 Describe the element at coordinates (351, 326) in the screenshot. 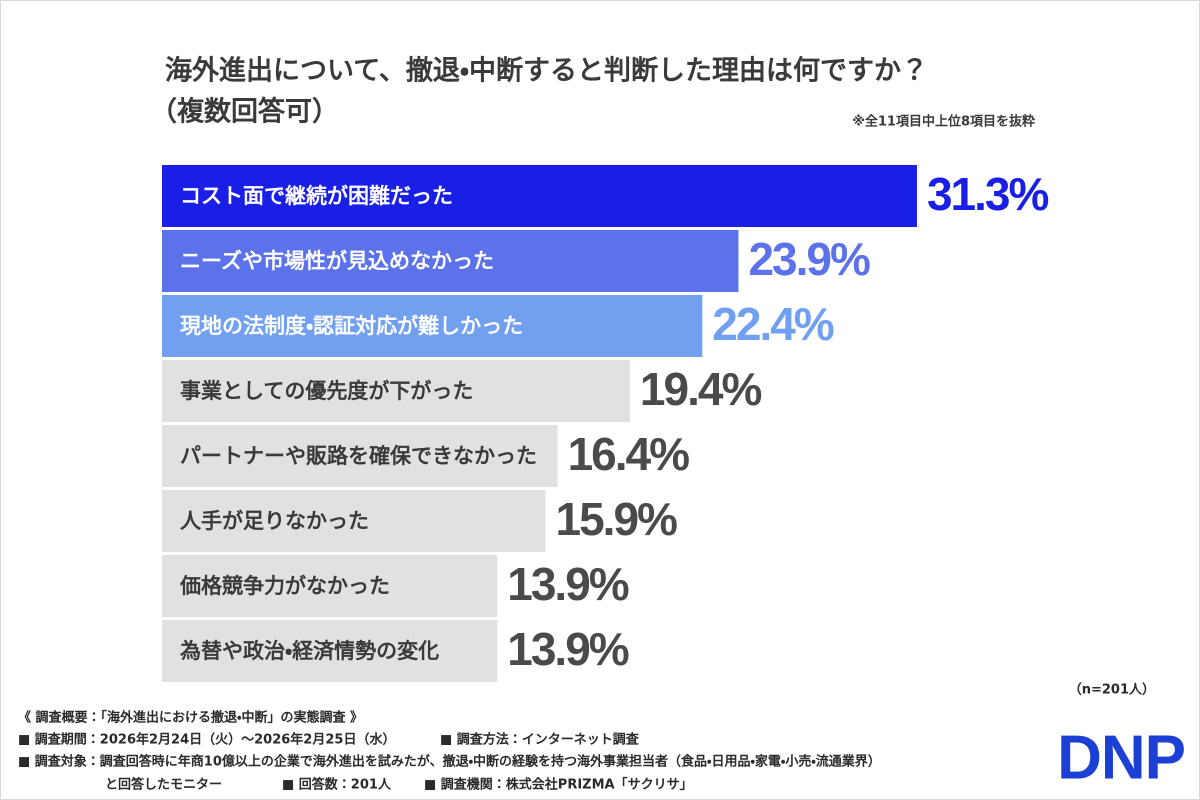

I see `category-label: 現地の法制度・認証対応が難しかった` at that location.